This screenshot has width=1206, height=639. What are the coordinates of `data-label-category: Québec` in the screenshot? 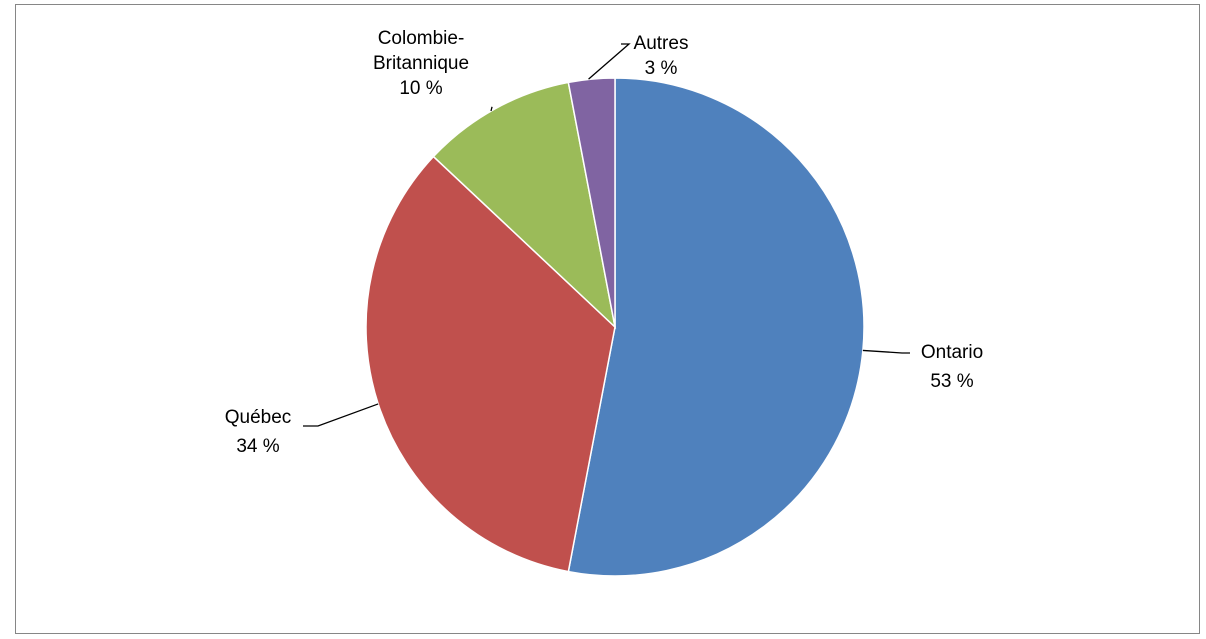 It's located at (258, 417).